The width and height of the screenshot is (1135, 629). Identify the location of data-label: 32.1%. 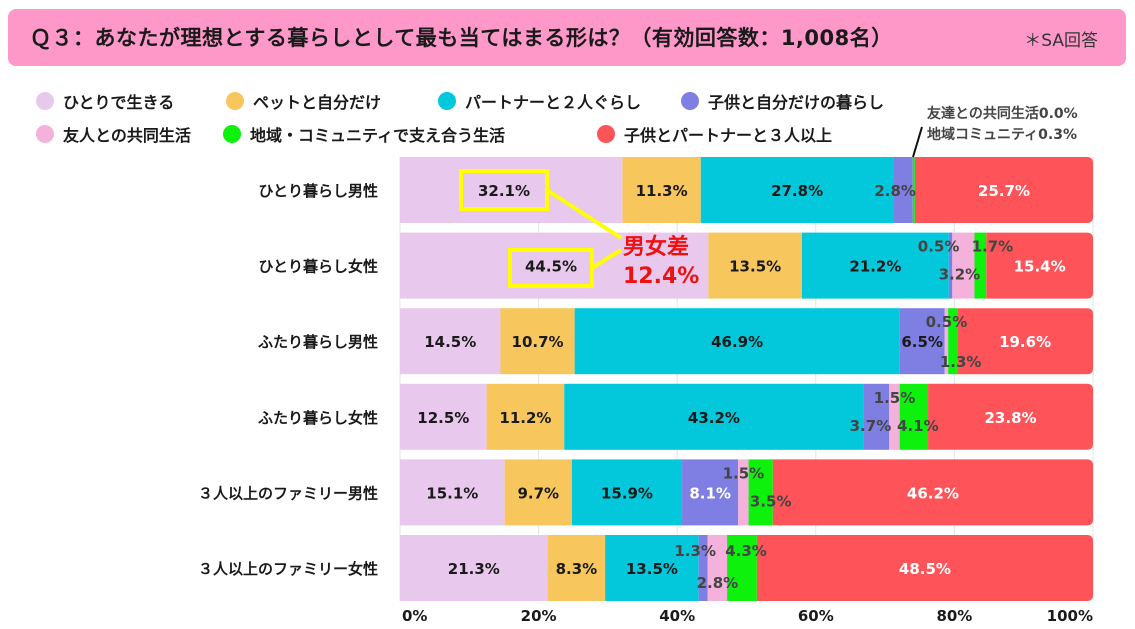
(504, 191).